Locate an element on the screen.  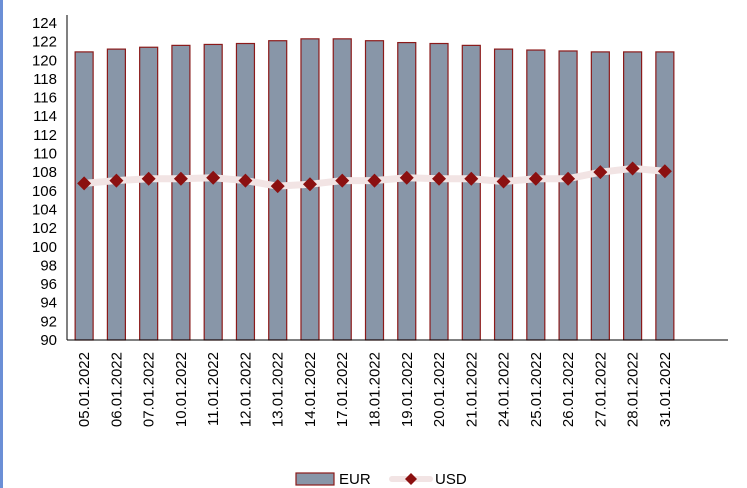
usd-series is located at coordinates (374, 177).